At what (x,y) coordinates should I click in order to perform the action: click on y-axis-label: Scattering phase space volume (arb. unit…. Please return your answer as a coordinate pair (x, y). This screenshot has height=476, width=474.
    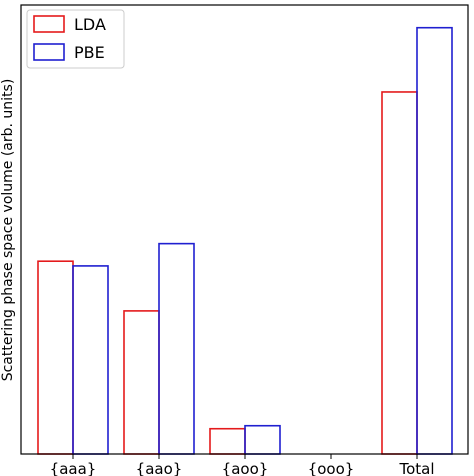
    Looking at the image, I should click on (8, 230).